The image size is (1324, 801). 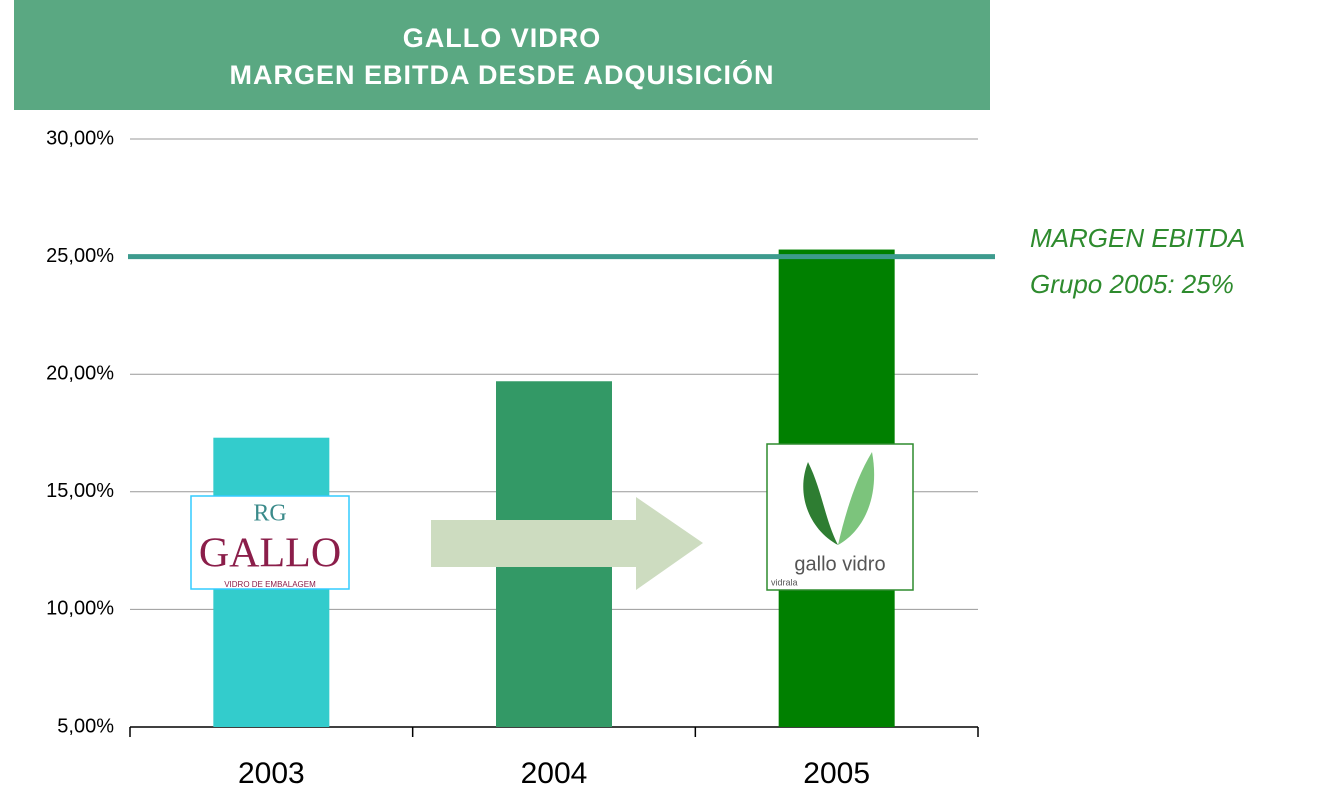 I want to click on arrow, so click(x=567, y=543).